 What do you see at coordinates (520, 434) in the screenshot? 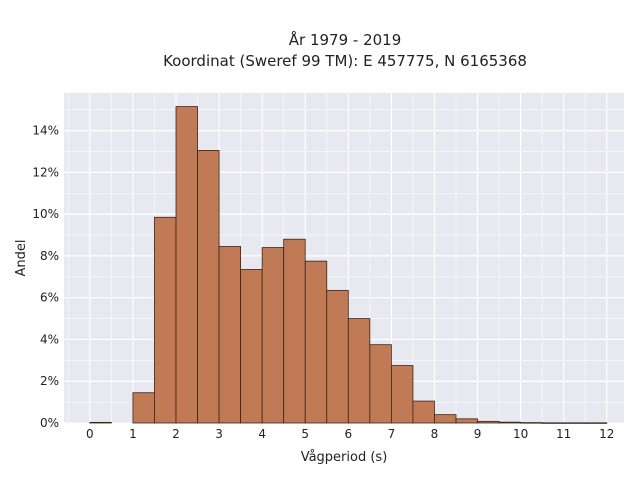
I see `x-tick-label: 10` at bounding box center [520, 434].